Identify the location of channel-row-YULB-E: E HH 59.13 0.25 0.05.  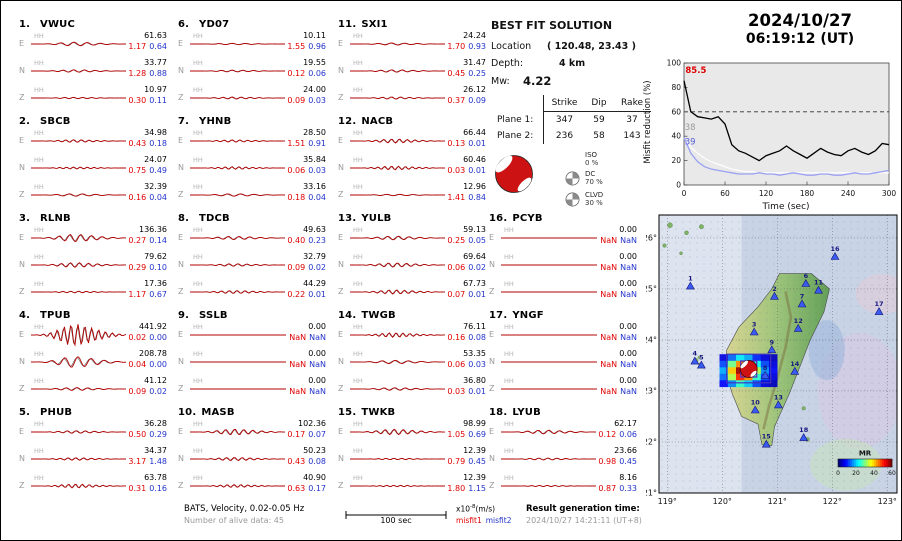
(413, 238).